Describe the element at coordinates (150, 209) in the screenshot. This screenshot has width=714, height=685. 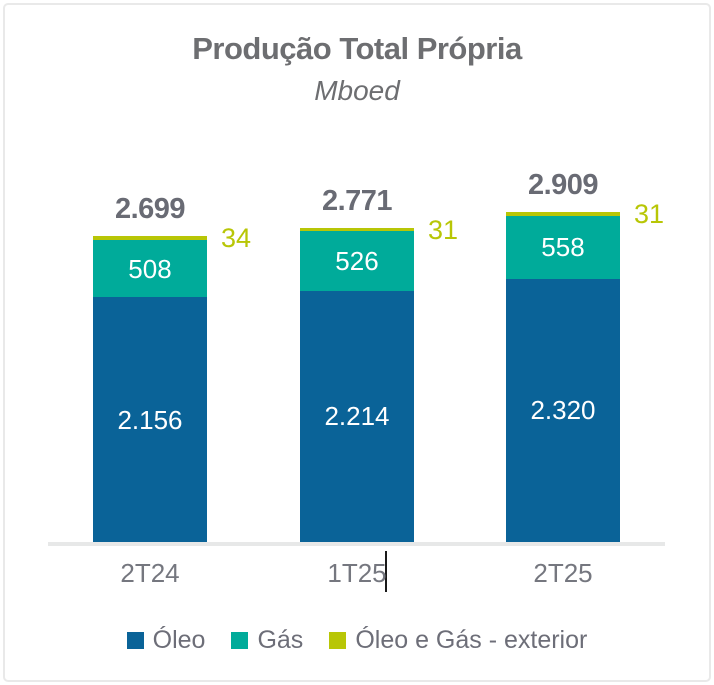
I see `total-label: 2.699` at that location.